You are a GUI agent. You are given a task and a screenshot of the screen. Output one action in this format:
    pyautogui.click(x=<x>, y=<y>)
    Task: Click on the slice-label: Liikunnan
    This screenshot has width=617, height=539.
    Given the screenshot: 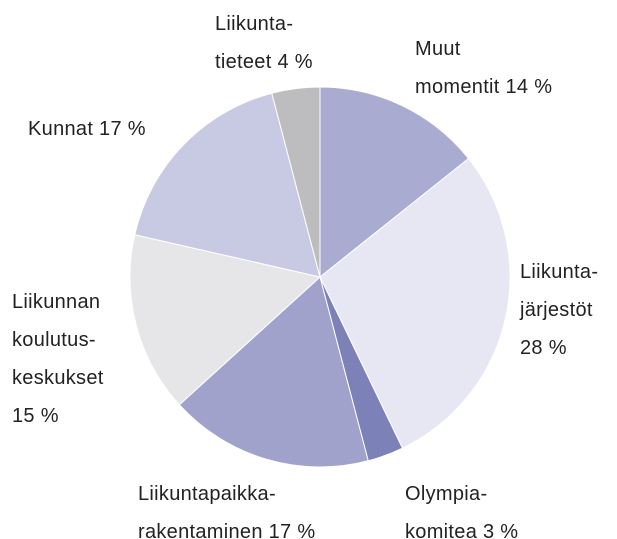 What is the action you would take?
    pyautogui.click(x=56, y=302)
    